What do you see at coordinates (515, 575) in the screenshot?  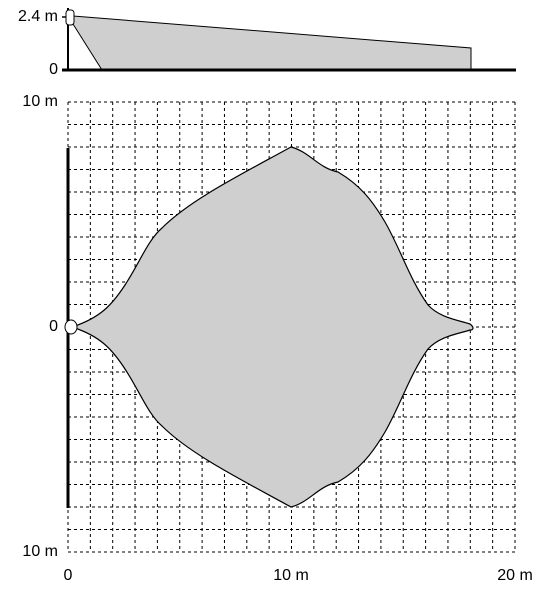 I see `x-label: 20 m` at bounding box center [515, 575].